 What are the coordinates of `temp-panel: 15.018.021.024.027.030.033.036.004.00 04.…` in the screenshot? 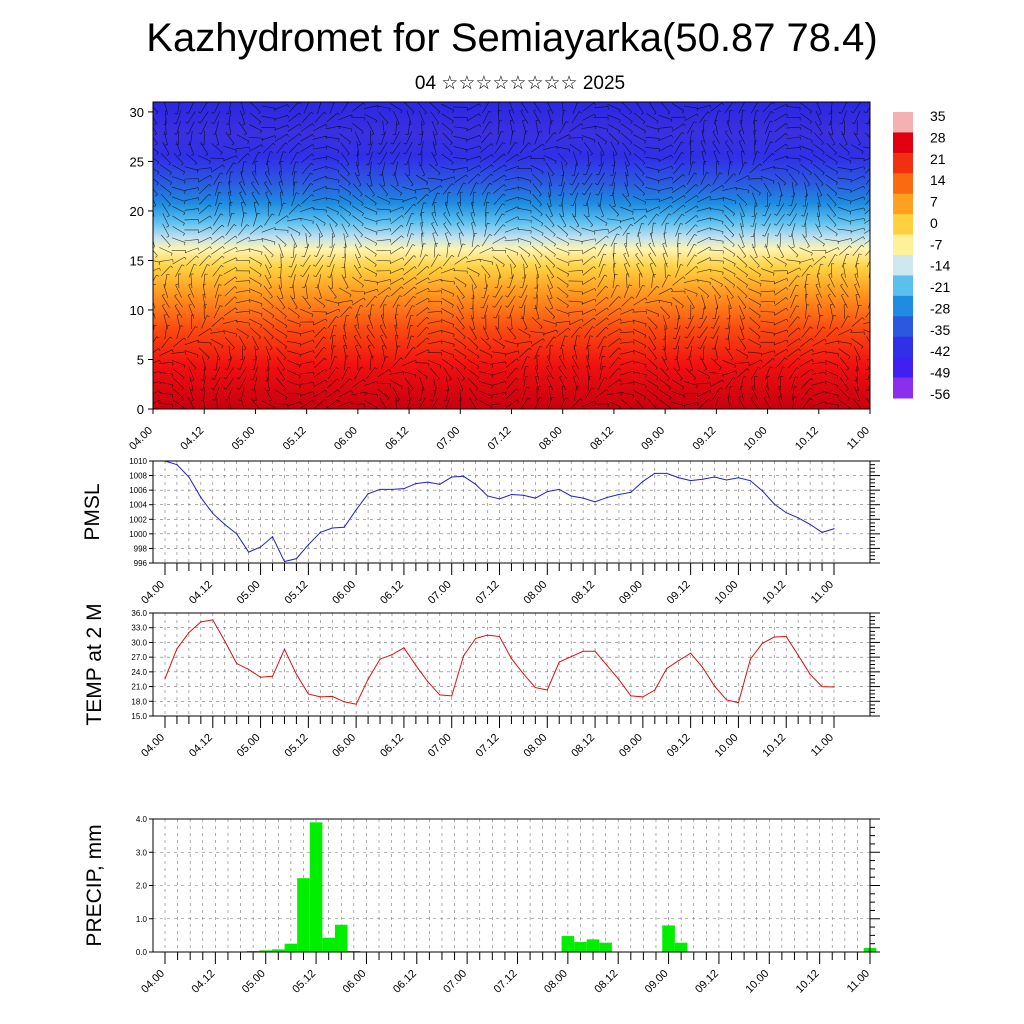 It's located at (481, 681).